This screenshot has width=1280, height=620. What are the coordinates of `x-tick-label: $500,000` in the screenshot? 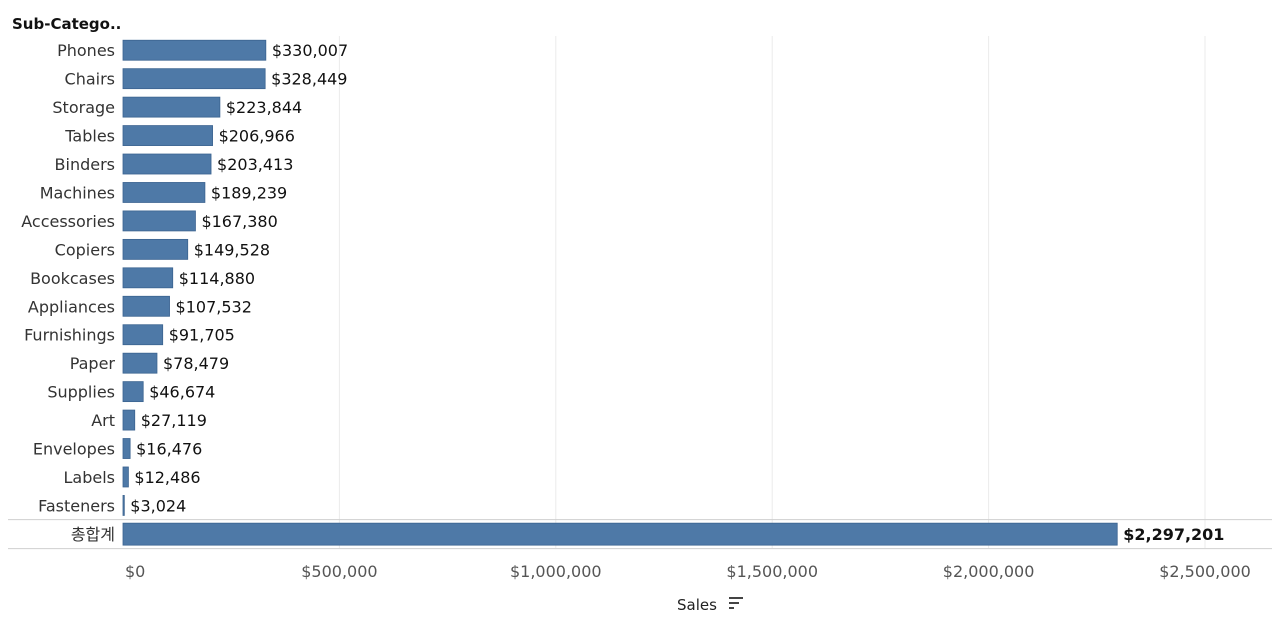 It's located at (339, 571).